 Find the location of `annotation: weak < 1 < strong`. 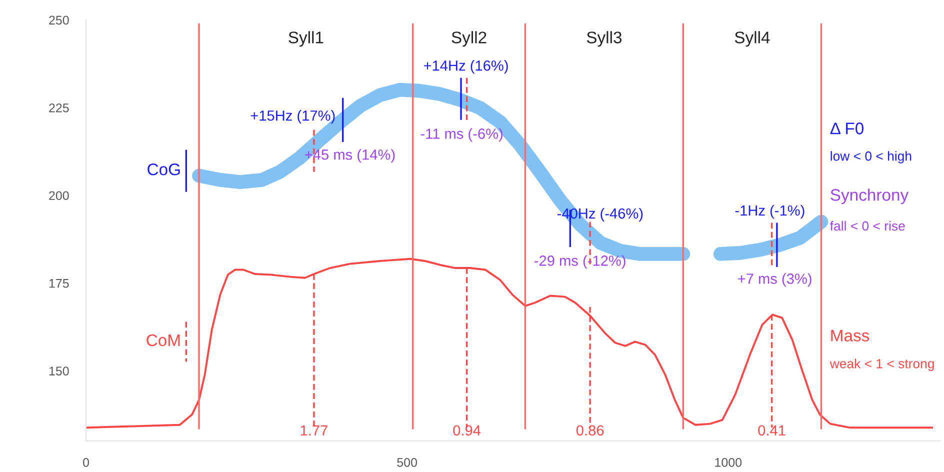

annotation: weak < 1 < strong is located at coordinates (882, 364).